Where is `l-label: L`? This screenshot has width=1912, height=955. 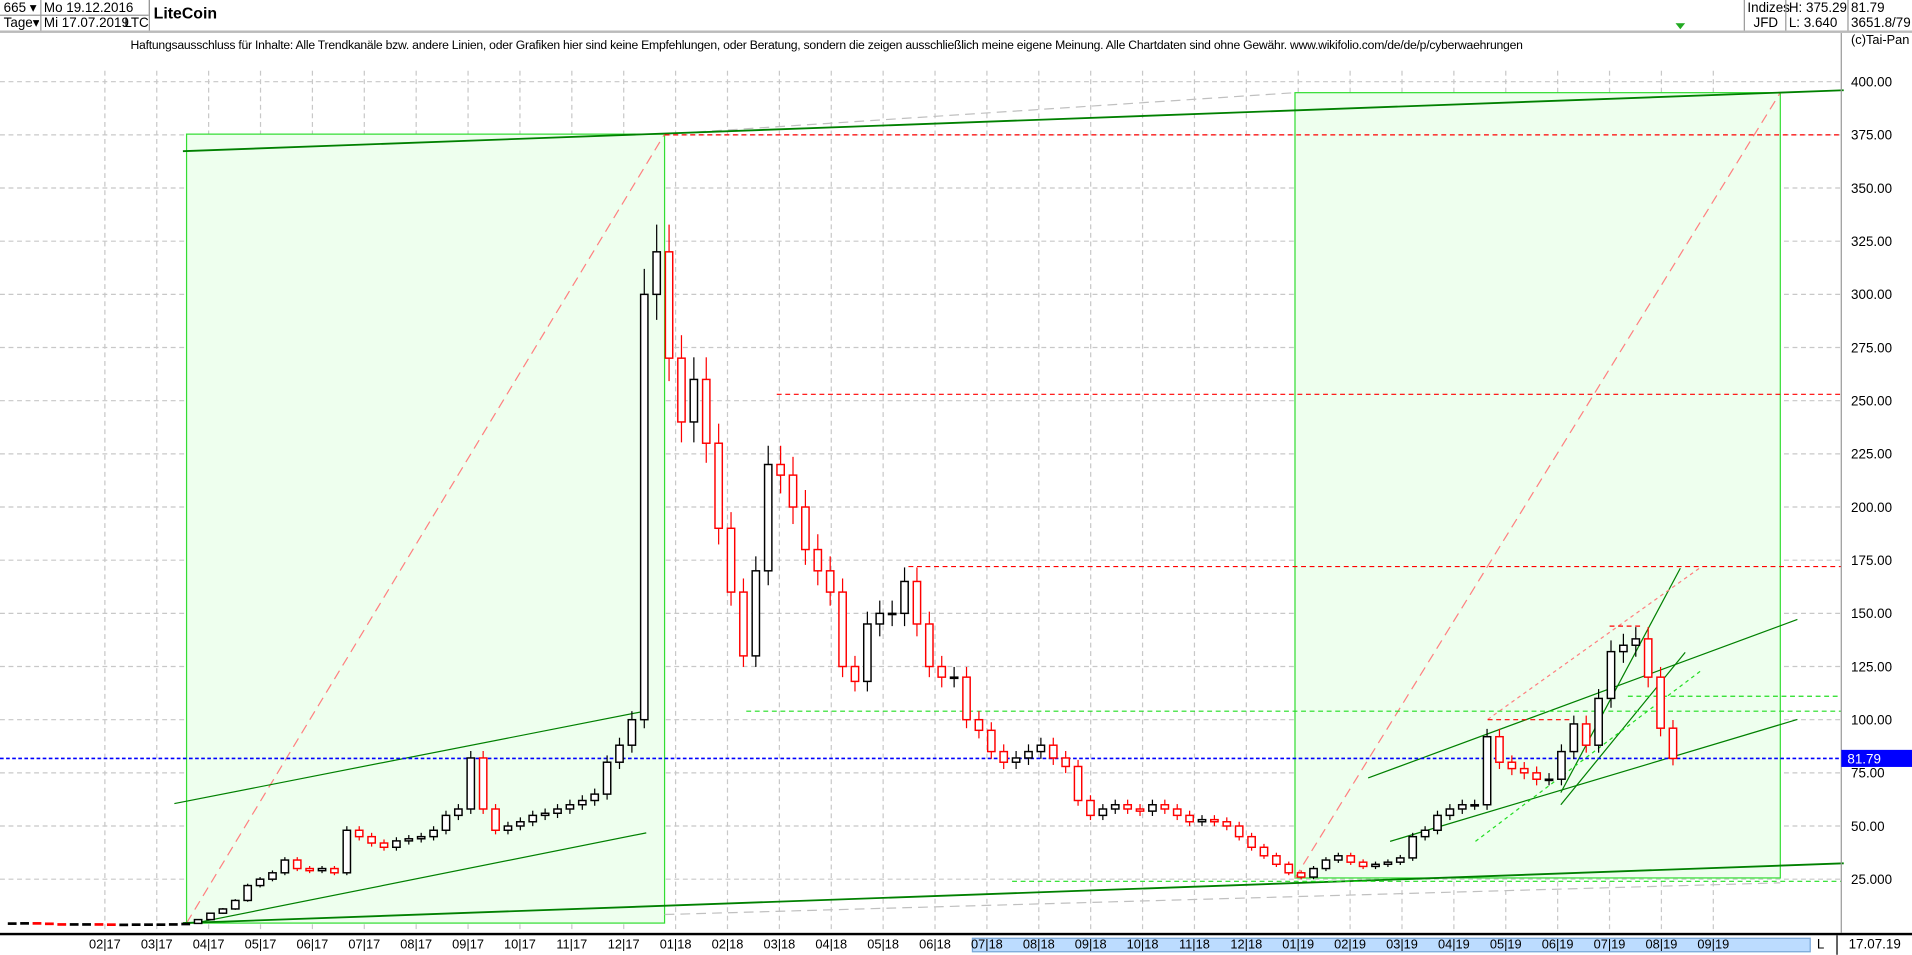
l-label: L is located at coordinates (1820, 945).